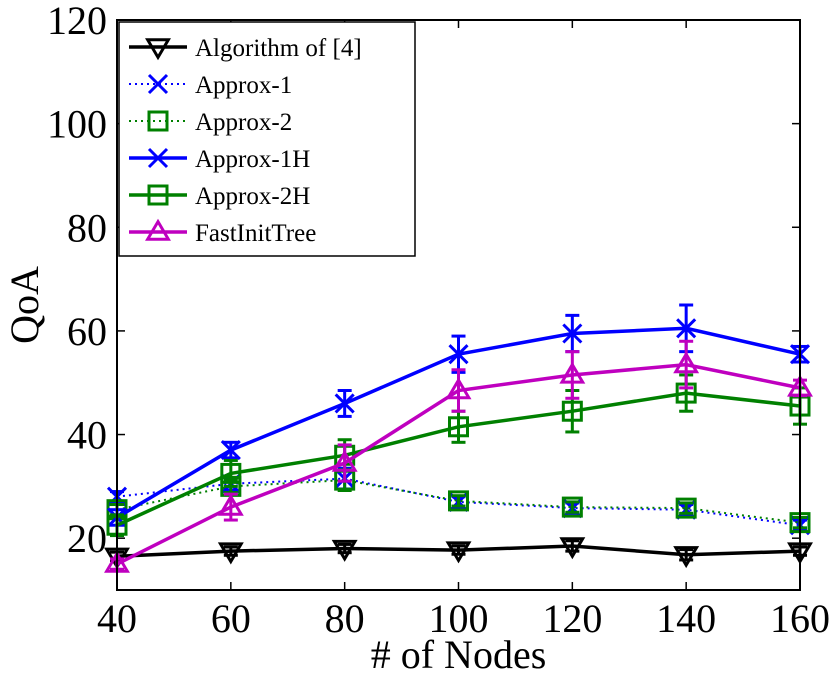  I want to click on series-line, so click(458, 551).